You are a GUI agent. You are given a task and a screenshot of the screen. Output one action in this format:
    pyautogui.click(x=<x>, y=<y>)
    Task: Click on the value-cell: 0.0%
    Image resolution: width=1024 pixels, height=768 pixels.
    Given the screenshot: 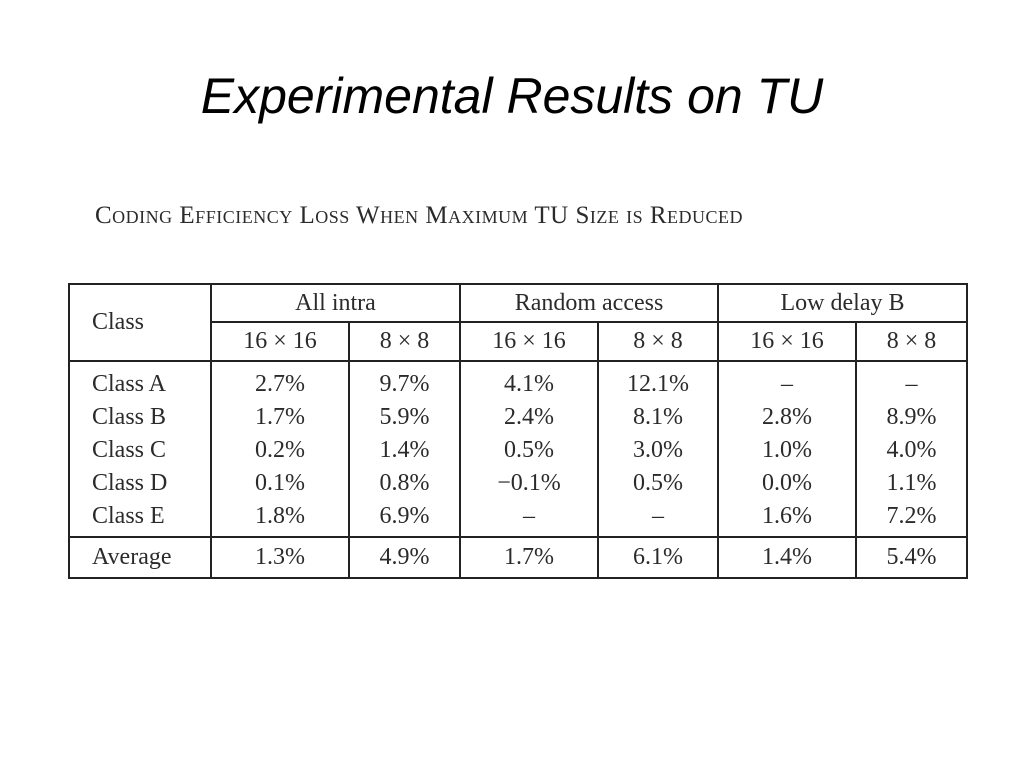 What is the action you would take?
    pyautogui.click(x=787, y=483)
    